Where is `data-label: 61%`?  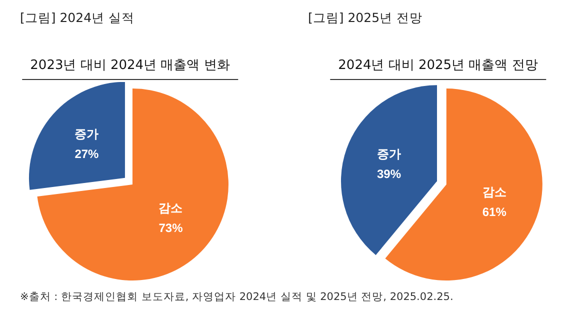 data-label: 61% is located at coordinates (494, 211).